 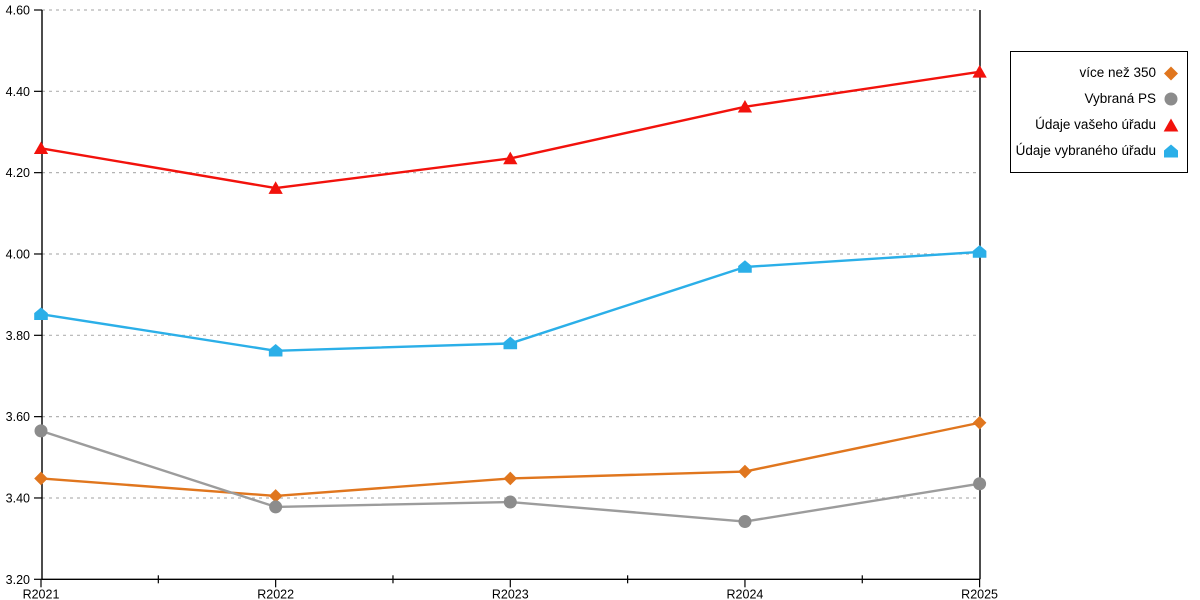 What do you see at coordinates (41, 593) in the screenshot?
I see `svg-text: R2021` at bounding box center [41, 593].